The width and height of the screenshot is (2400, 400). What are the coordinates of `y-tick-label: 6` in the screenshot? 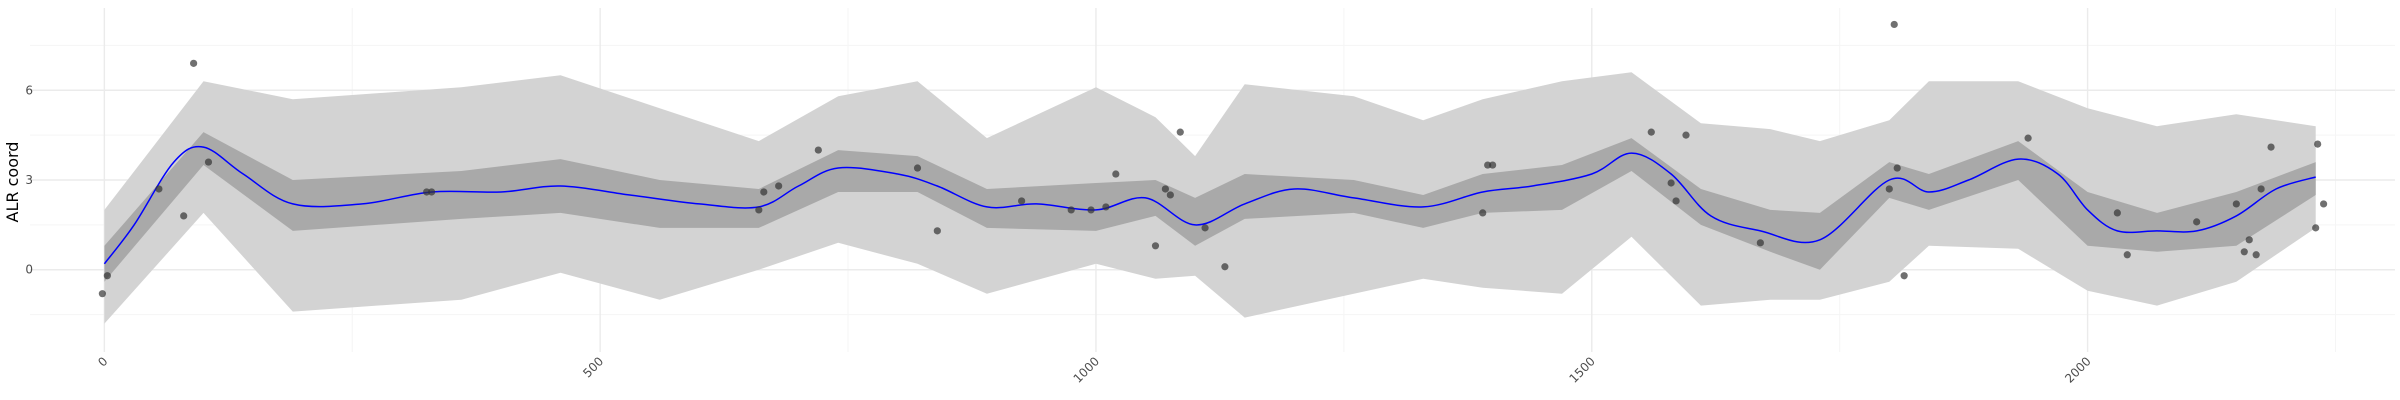 It's located at (29, 90).